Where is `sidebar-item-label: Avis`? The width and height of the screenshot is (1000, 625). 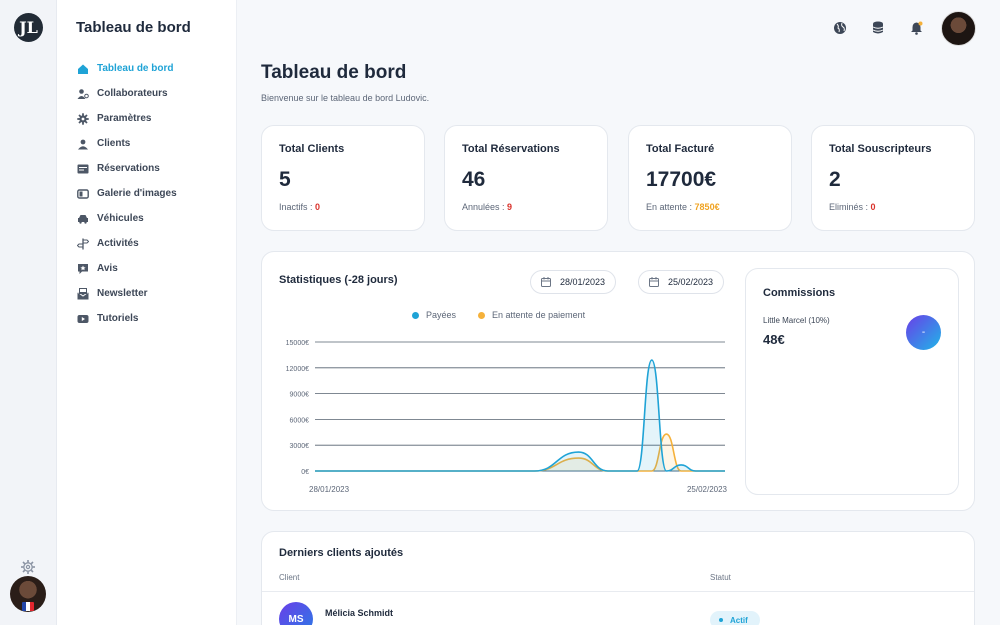
sidebar-item-label: Avis is located at coordinates (107, 268).